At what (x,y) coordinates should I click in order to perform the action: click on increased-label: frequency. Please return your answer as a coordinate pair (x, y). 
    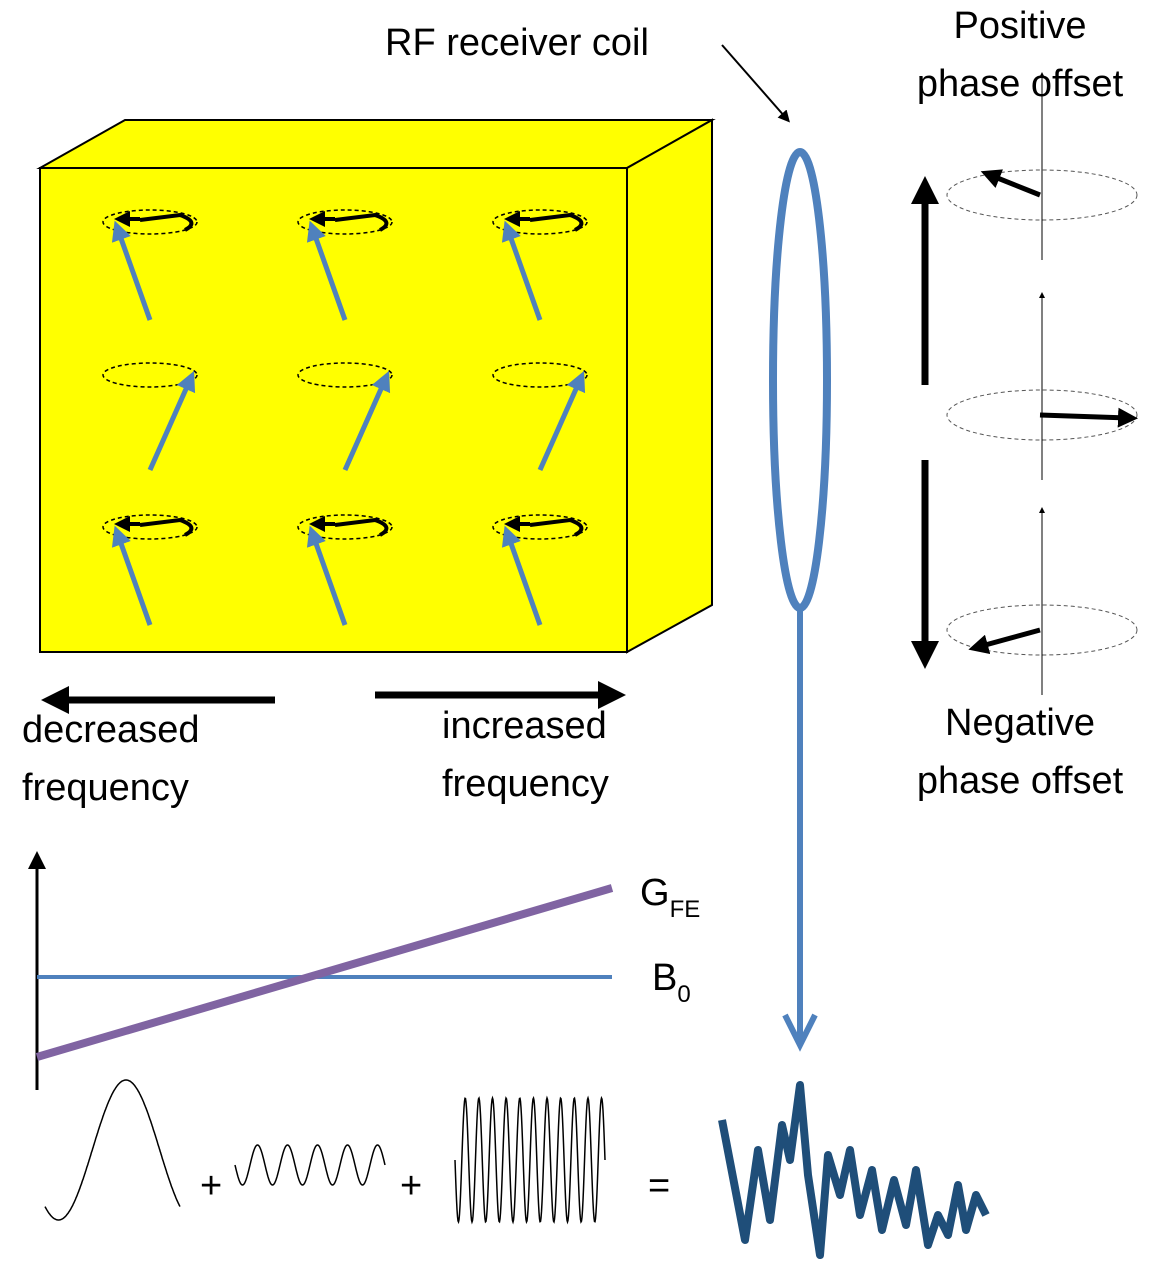
    Looking at the image, I should click on (525, 784).